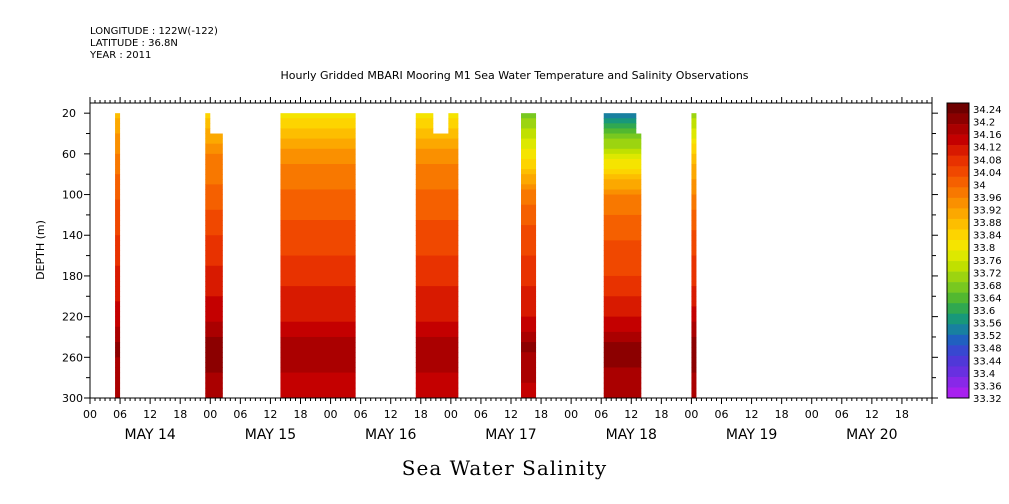 This screenshot has height=504, width=1009. What do you see at coordinates (134, 43) in the screenshot?
I see `latitude-label: LATITUDE : 36.8N` at bounding box center [134, 43].